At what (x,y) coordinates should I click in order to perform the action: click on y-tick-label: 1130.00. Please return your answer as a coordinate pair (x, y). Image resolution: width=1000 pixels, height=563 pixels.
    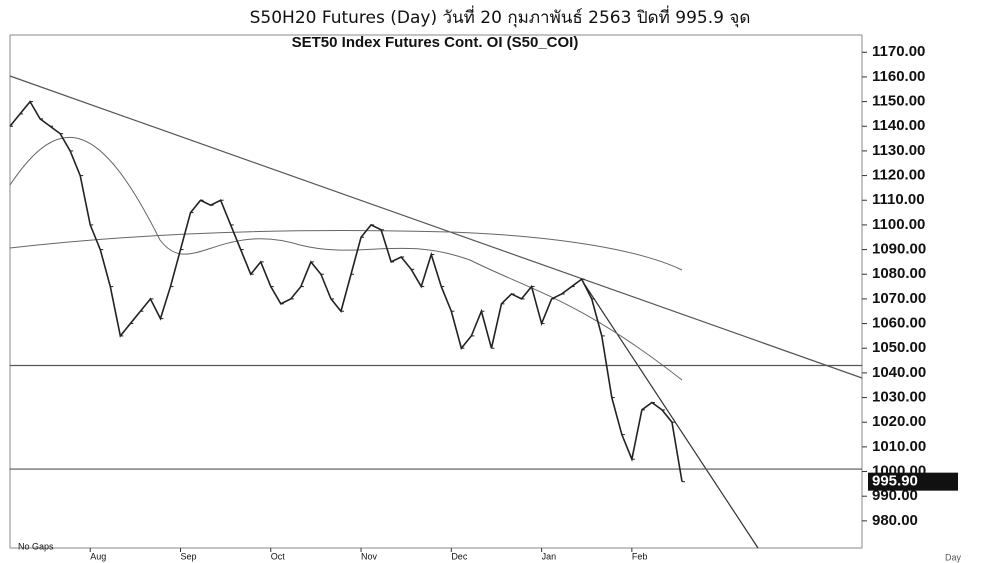
    Looking at the image, I should click on (898, 150).